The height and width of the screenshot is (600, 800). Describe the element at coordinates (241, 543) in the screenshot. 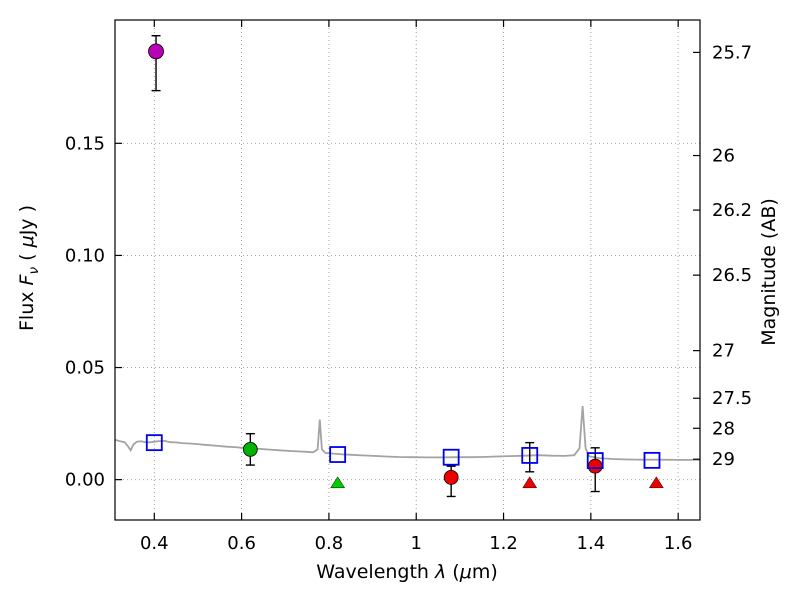

I see `x-tick-label: 0.6` at that location.